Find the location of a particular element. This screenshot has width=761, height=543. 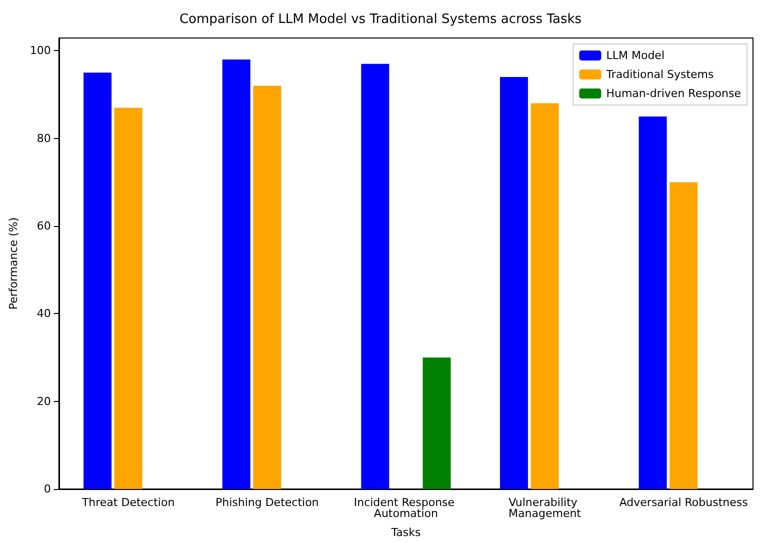

y-tick-label: 80 is located at coordinates (43, 138).